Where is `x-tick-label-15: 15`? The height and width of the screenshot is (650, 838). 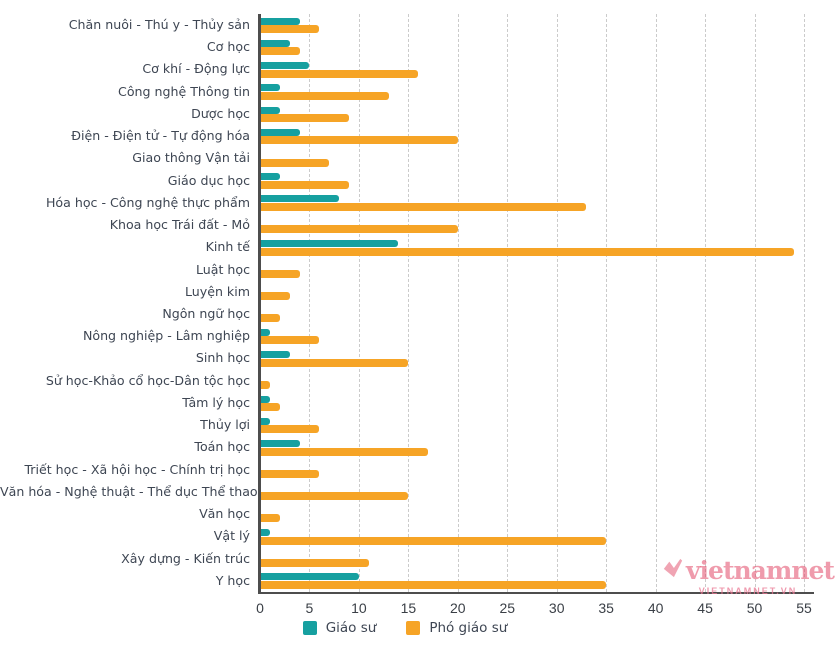 x-tick-label-15: 15 is located at coordinates (408, 608).